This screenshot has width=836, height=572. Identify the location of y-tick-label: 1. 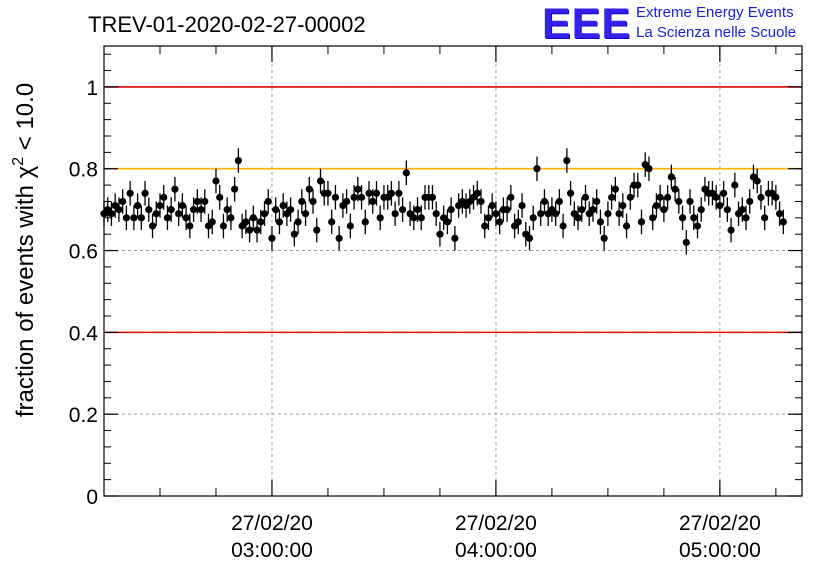
(92, 88).